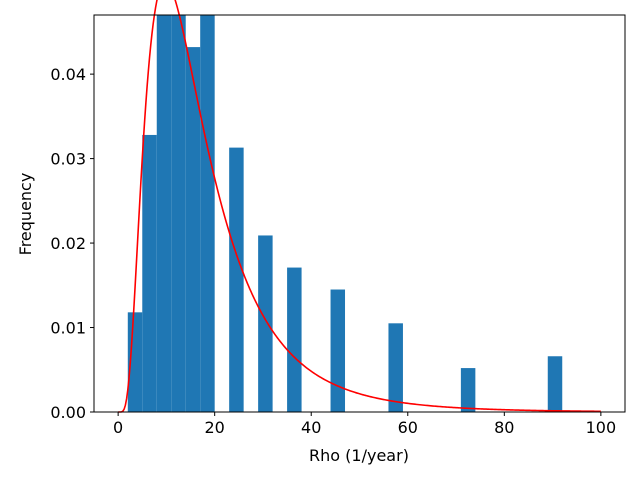  Describe the element at coordinates (311, 427) in the screenshot. I see `x-tick-label: 40` at that location.